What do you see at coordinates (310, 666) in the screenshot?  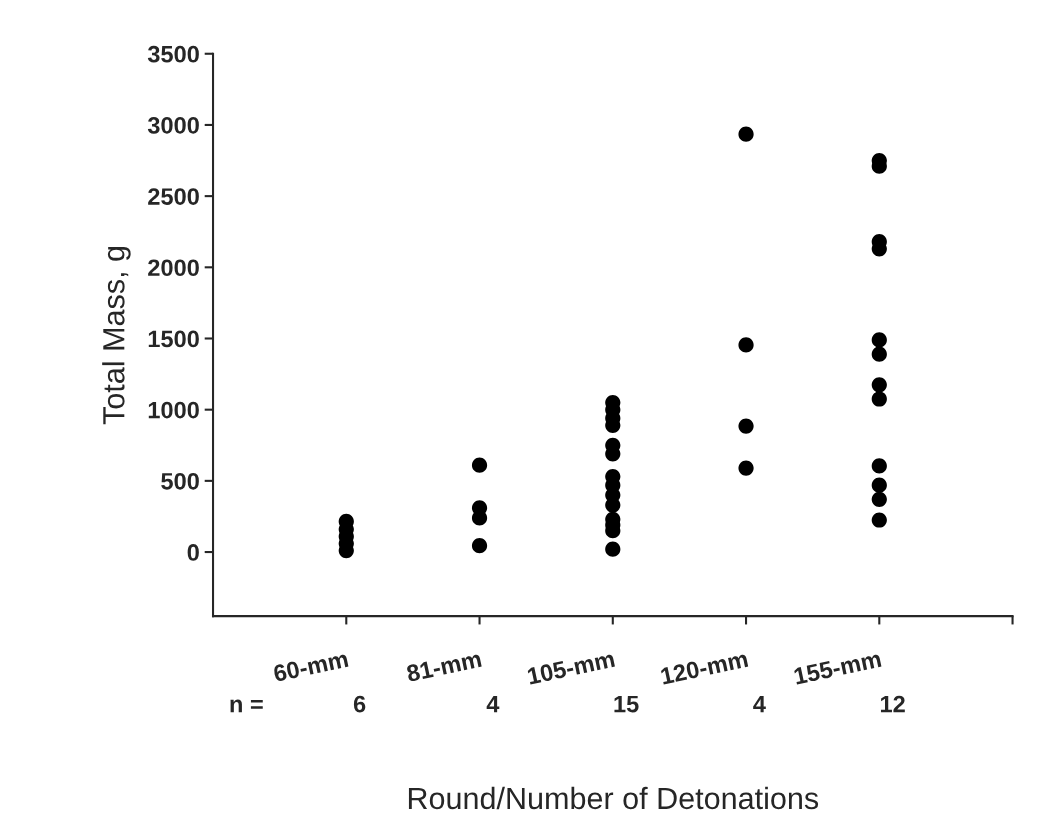 I see `x-tick-label: 60-mm` at bounding box center [310, 666].